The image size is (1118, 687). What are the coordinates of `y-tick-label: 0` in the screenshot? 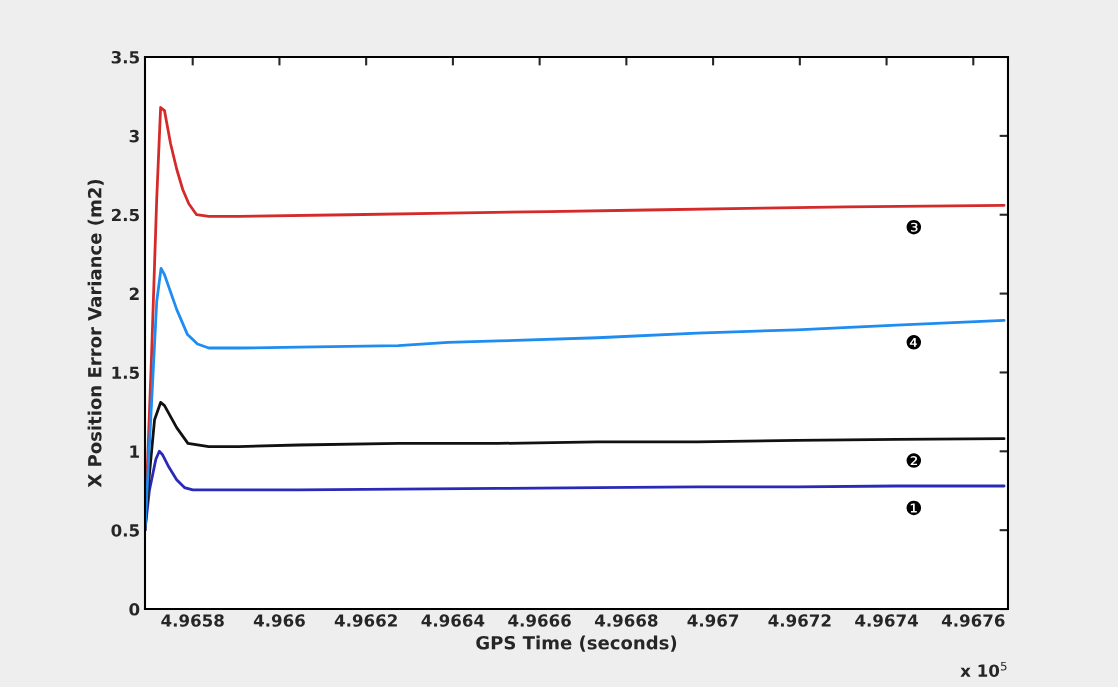 It's located at (134, 609).